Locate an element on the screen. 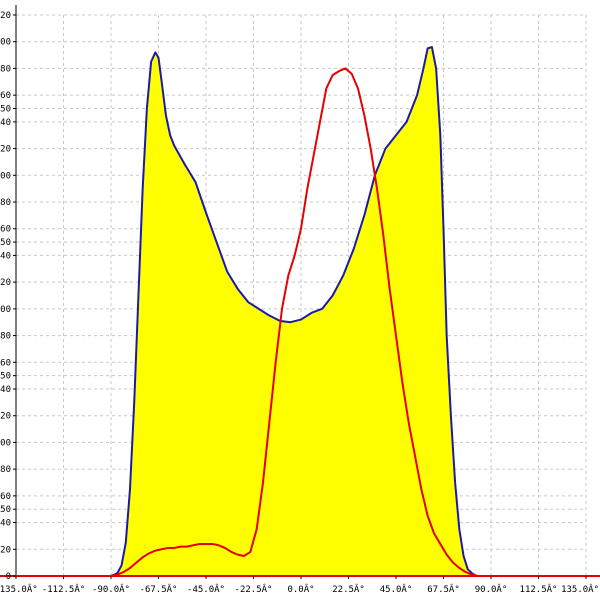 The height and width of the screenshot is (600, 600). y-tick-label: 260 is located at coordinates (5, 230).